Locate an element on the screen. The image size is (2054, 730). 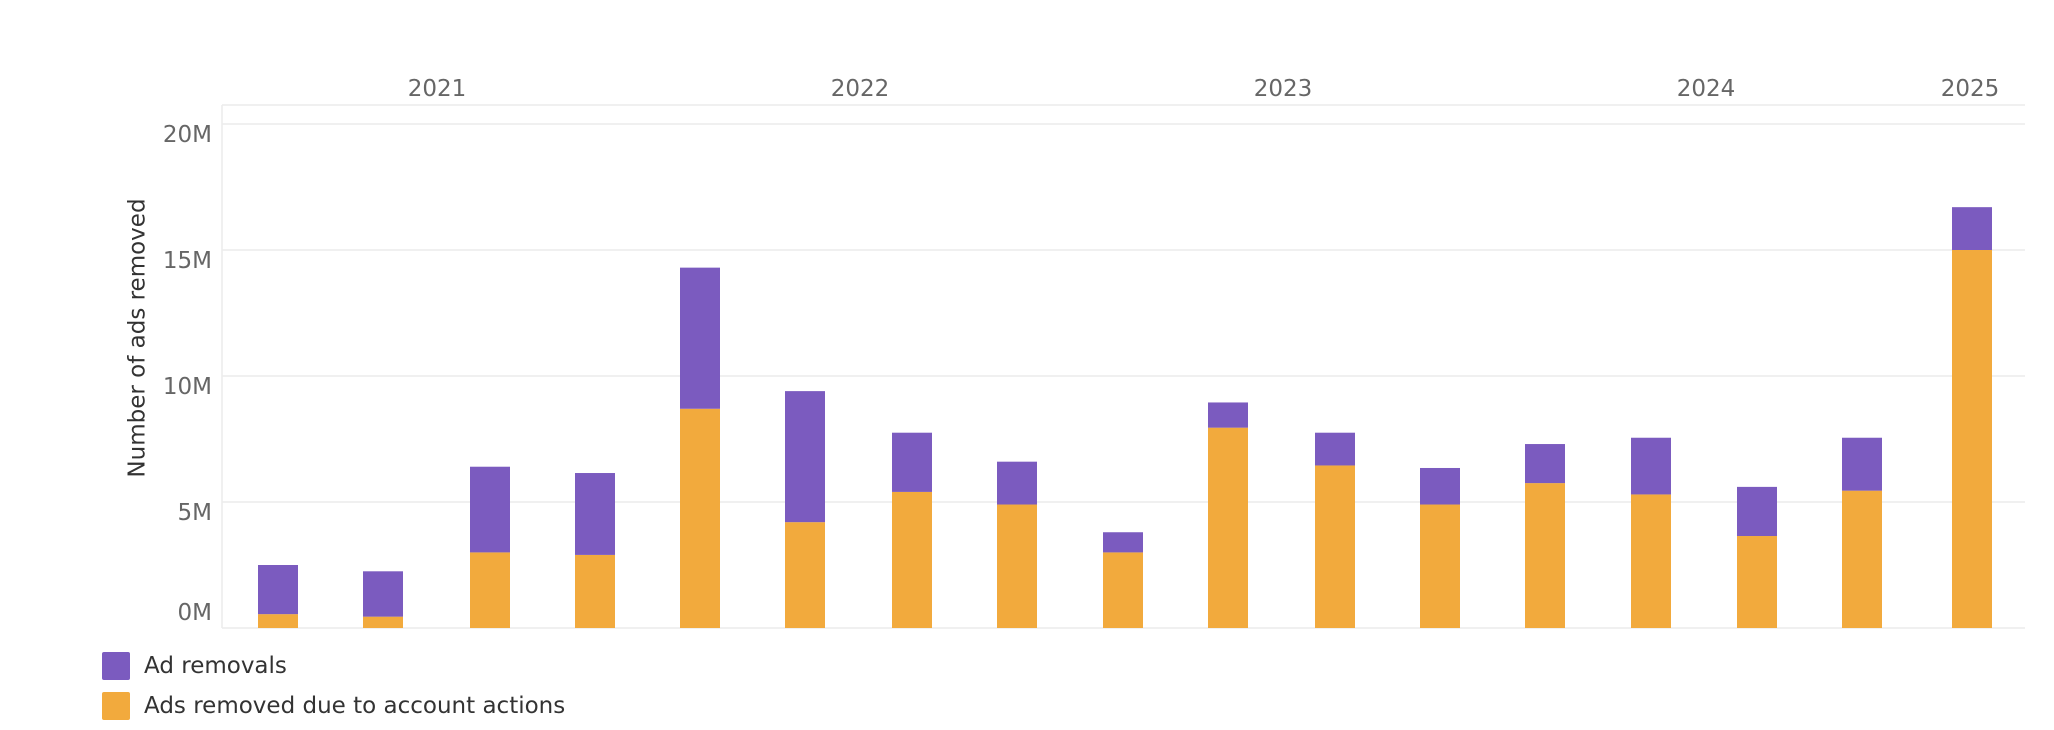
legend-swatch-ad-removals is located at coordinates (116, 666).